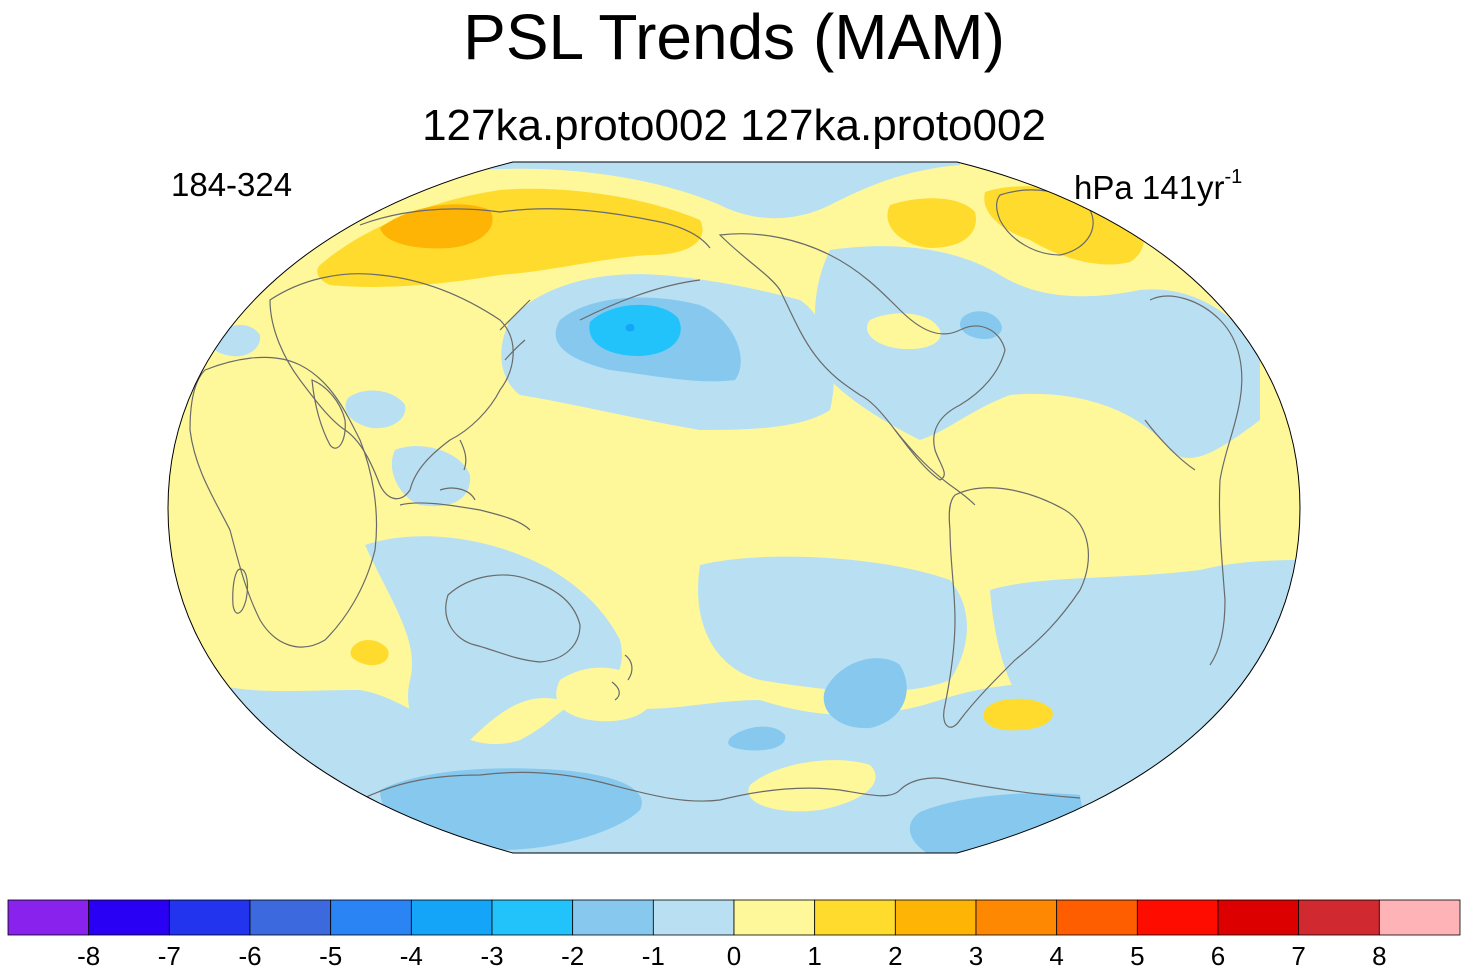  Describe the element at coordinates (375, 409) in the screenshot. I see `field-negative-india-ocean-north` at that location.